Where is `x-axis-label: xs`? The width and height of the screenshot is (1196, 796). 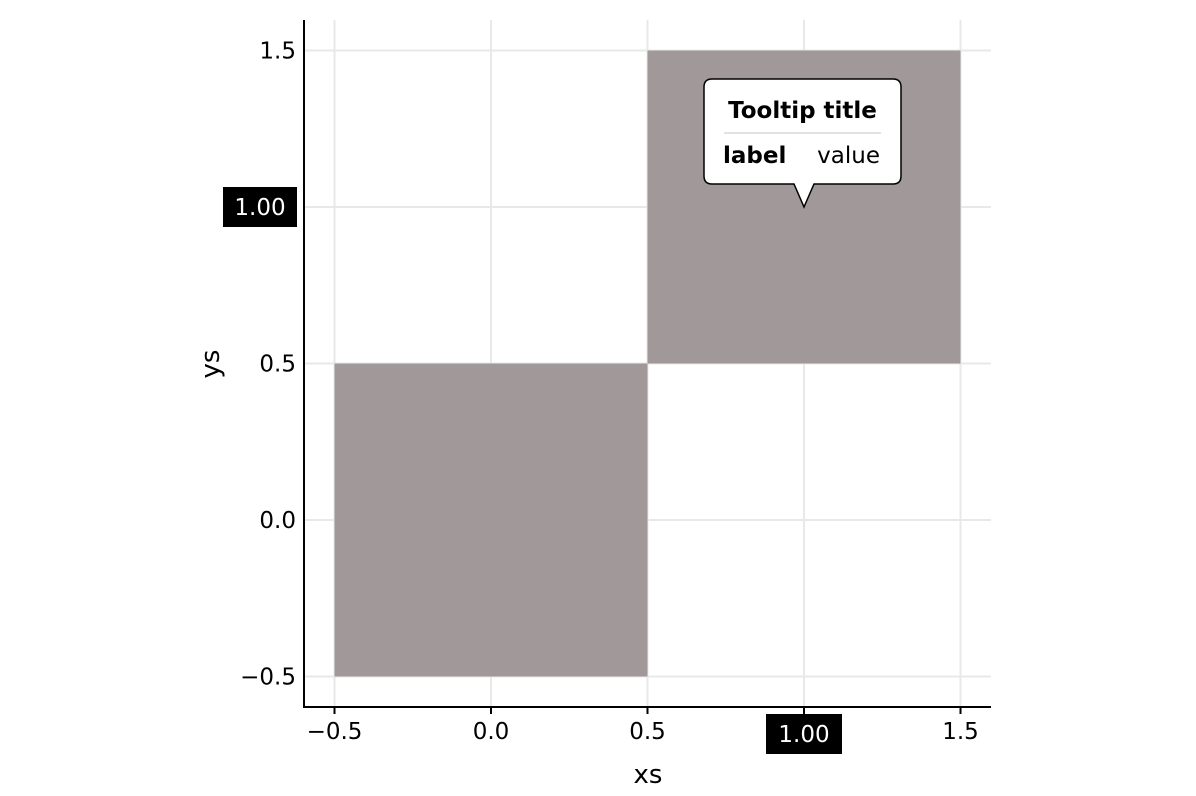 x-axis-label: xs is located at coordinates (648, 775).